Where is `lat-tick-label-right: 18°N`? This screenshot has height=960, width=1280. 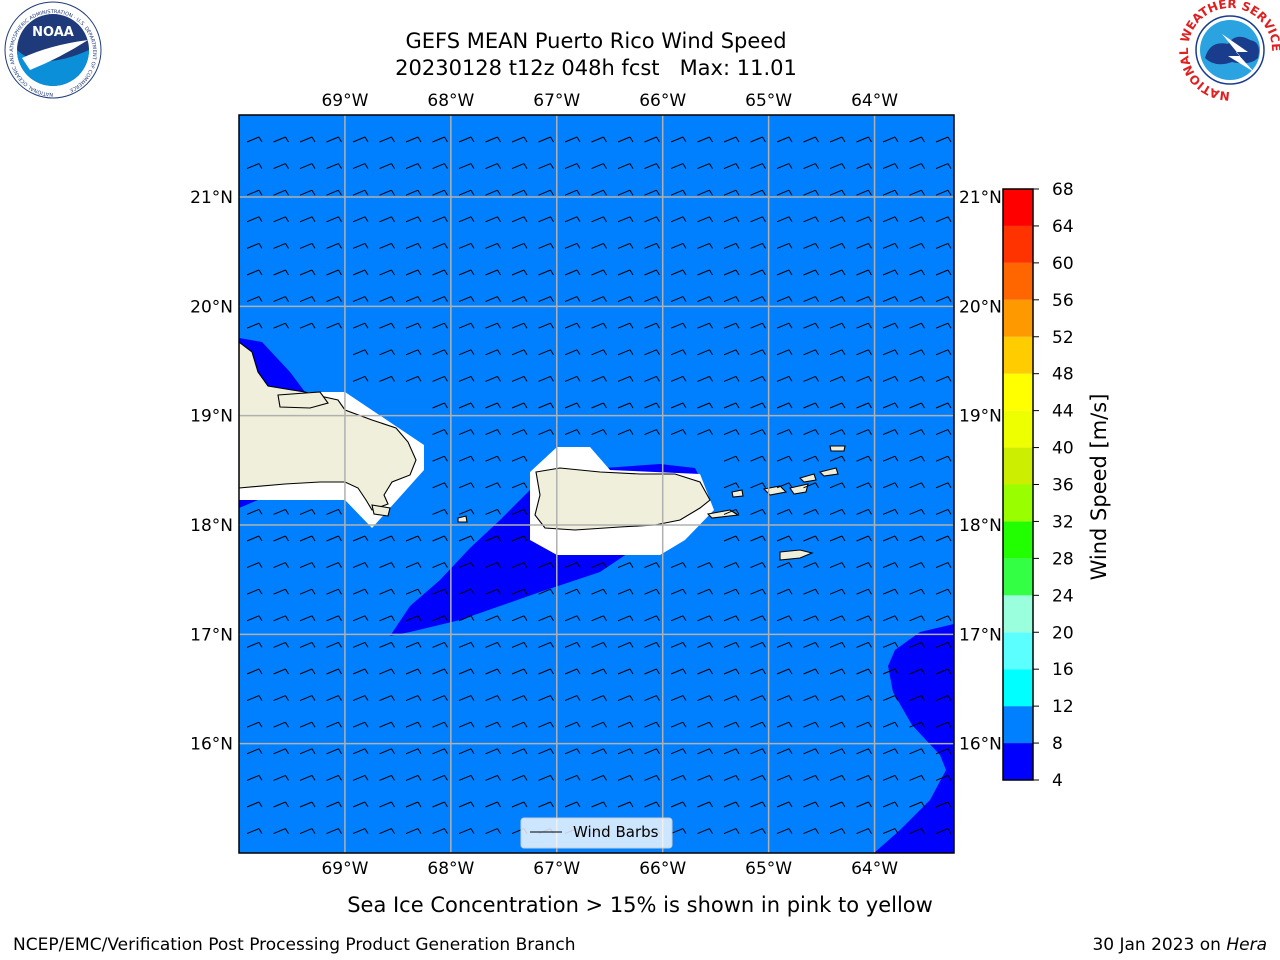
lat-tick-label-right: 18°N is located at coordinates (980, 526).